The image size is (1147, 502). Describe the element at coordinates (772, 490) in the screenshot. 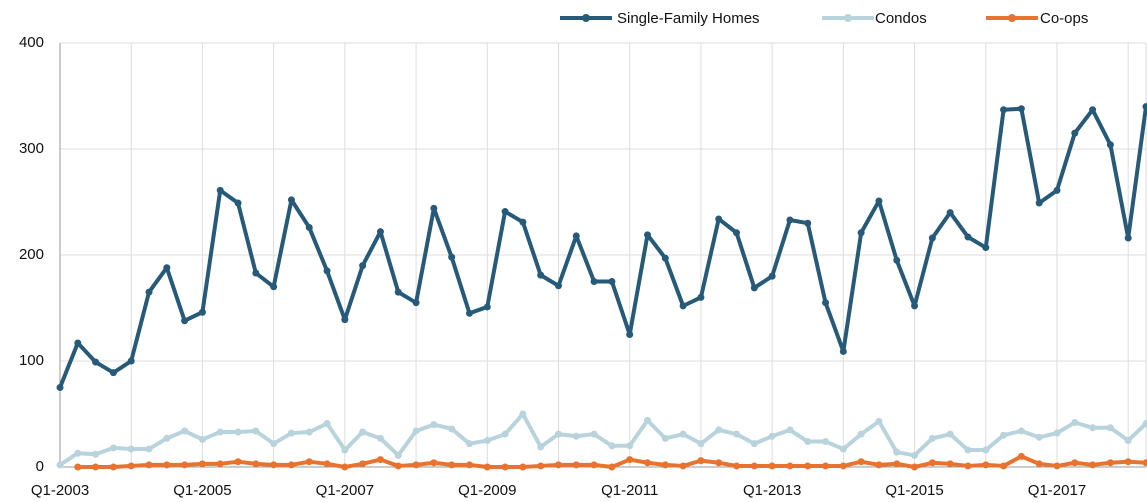

I see `x-tick-label: Q1-2013` at that location.